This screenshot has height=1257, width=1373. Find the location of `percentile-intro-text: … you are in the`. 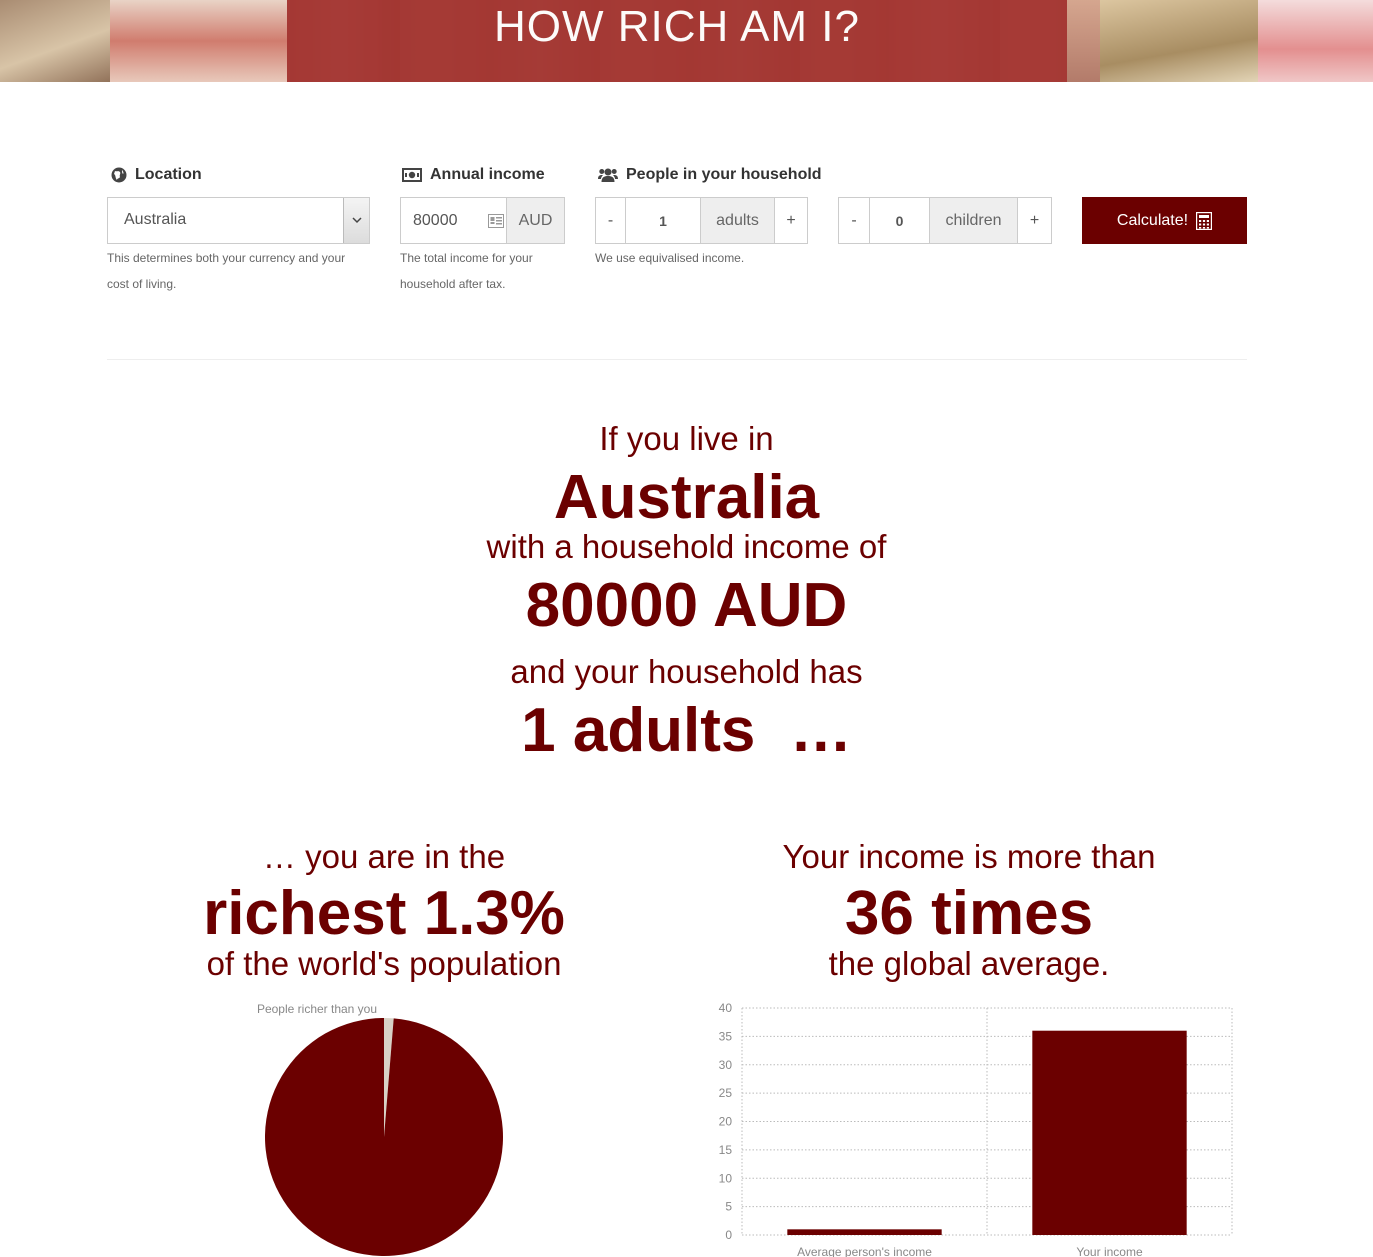

percentile-intro-text: … you are in the is located at coordinates (384, 856).